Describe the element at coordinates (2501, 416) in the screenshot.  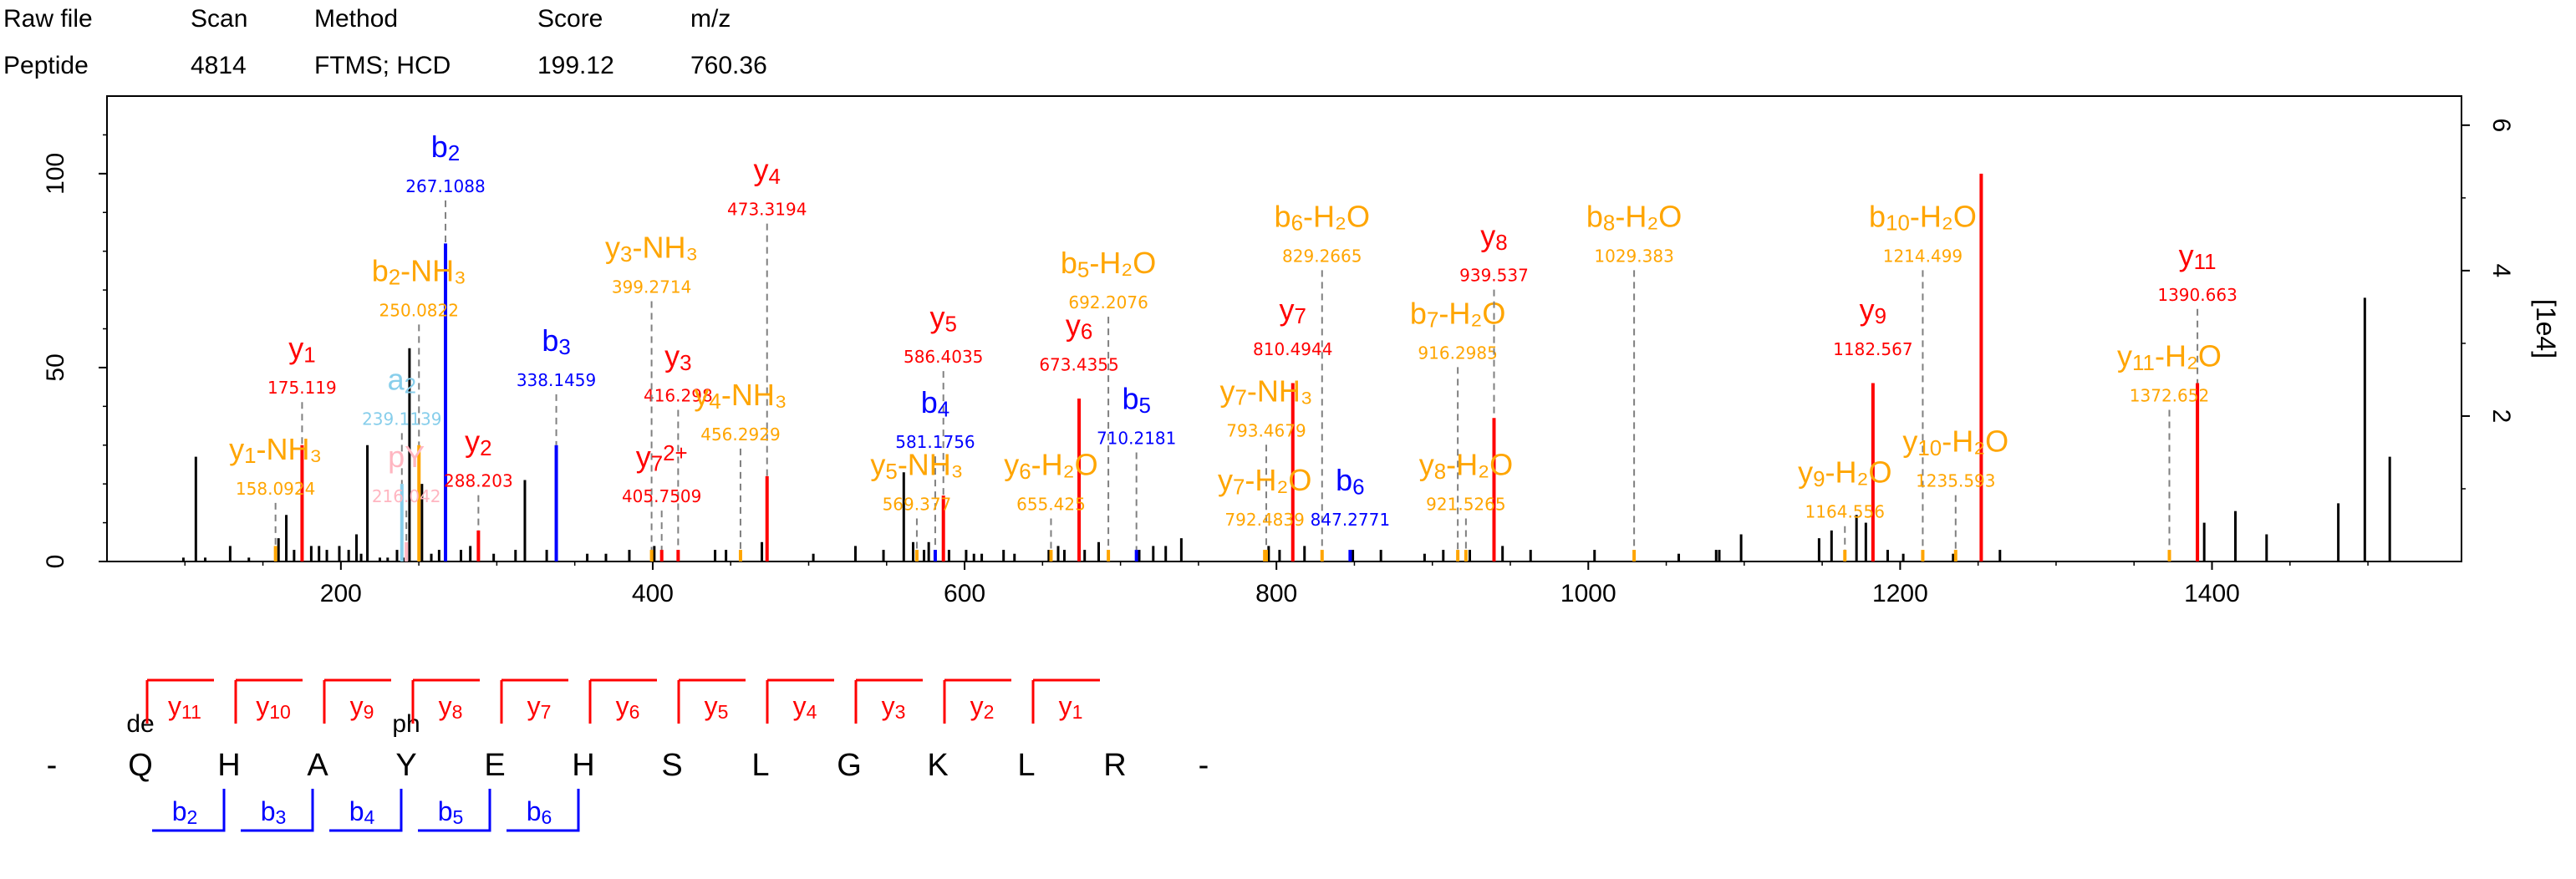
I see `right-y-tick-label: 2` at that location.